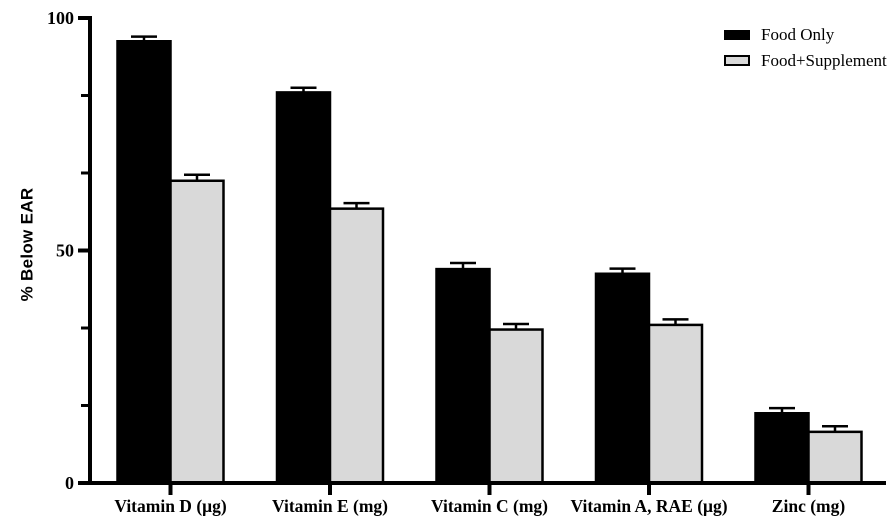 This screenshot has height=521, width=889. What do you see at coordinates (824, 60) in the screenshot?
I see `legend-label-food-supplement: Food+Supplement` at bounding box center [824, 60].